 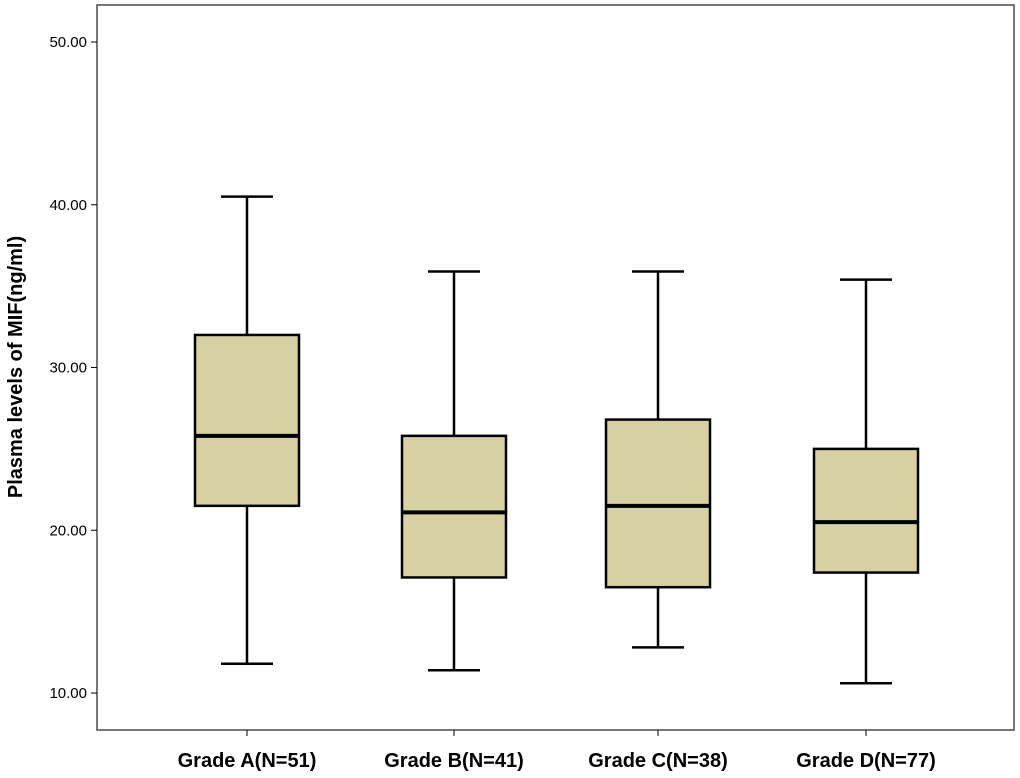 What do you see at coordinates (68, 42) in the screenshot?
I see `y-tick-label: 50.00` at bounding box center [68, 42].